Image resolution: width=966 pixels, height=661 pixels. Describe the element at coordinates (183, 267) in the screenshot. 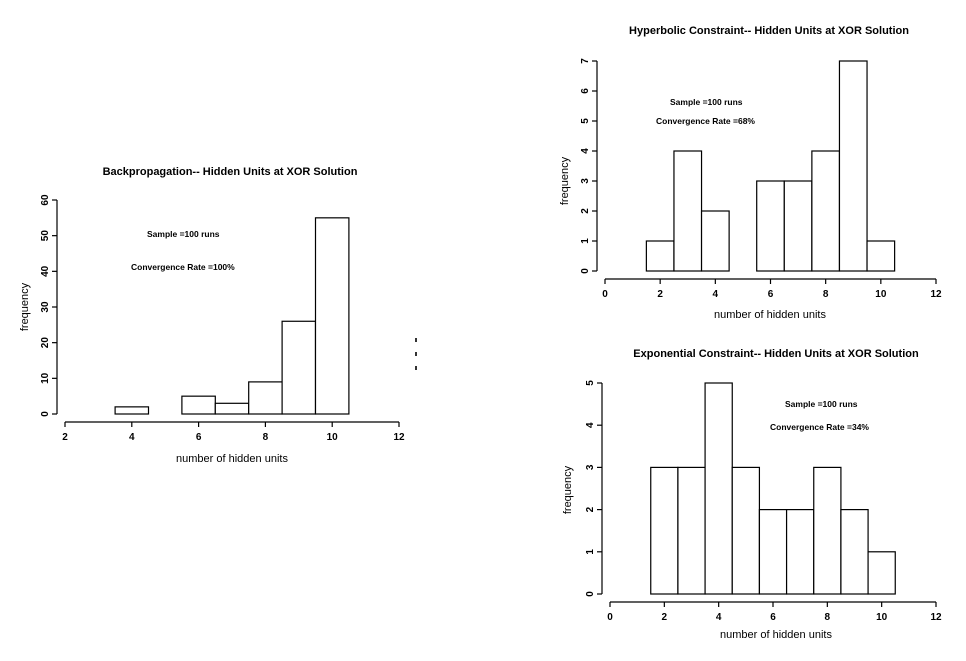

I see `convergence-rate-annotation: Convergence Rate =100%` at that location.